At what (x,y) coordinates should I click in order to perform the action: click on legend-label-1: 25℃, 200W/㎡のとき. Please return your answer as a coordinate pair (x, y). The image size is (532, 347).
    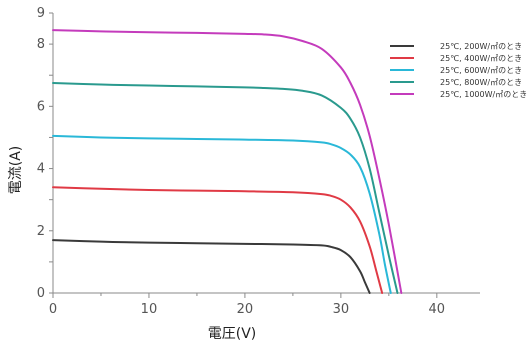
    Looking at the image, I should click on (481, 46).